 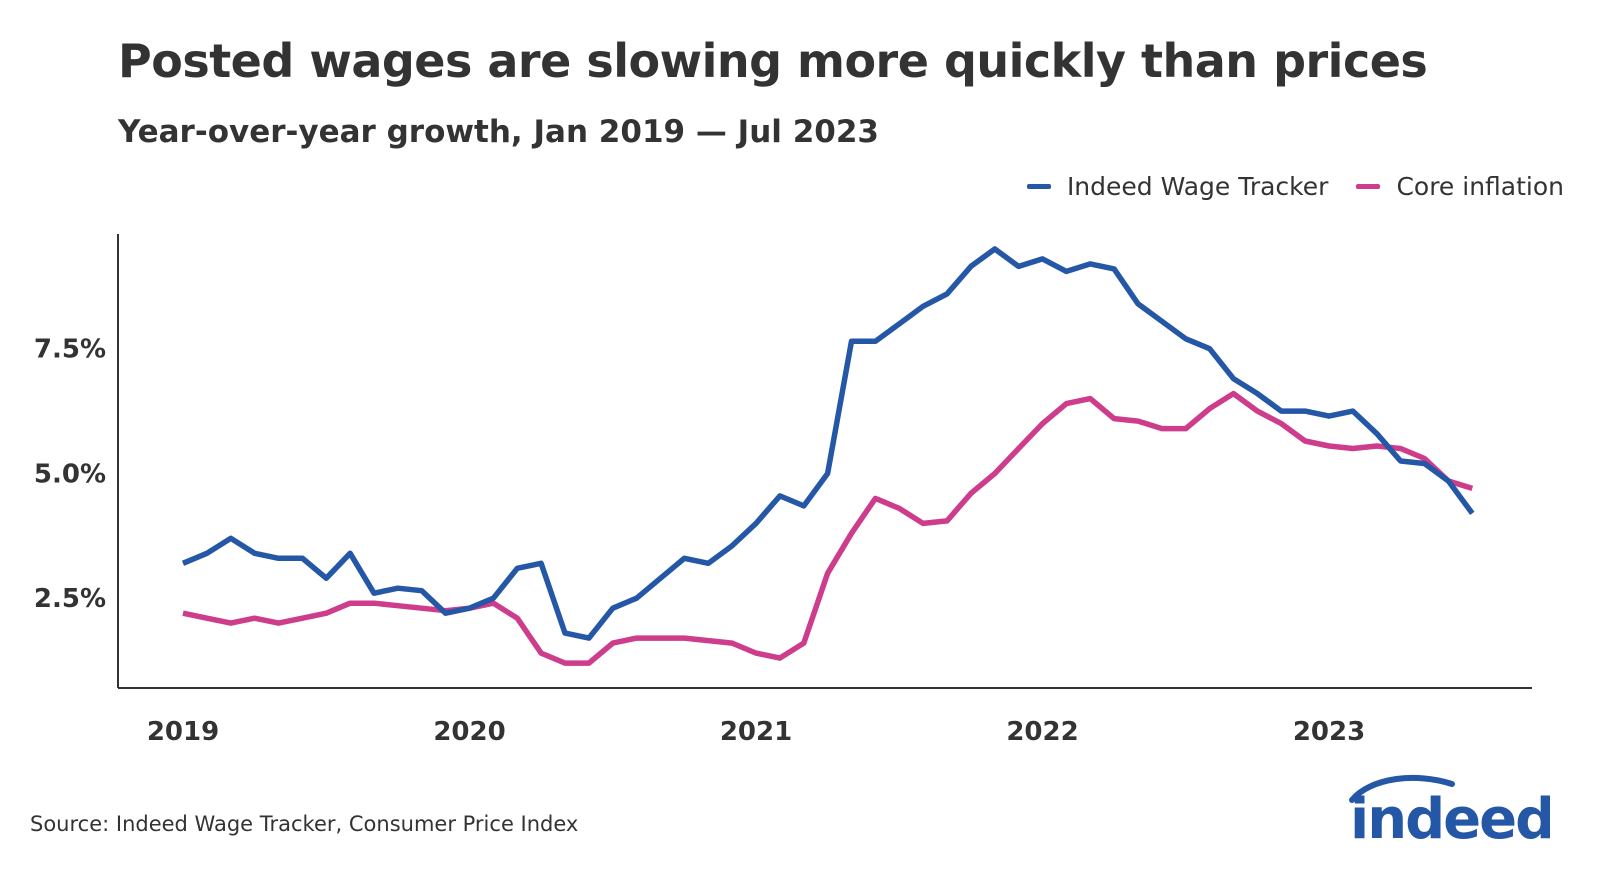 I want to click on legend-item-core-inflation: Core inflation, so click(x=1460, y=186).